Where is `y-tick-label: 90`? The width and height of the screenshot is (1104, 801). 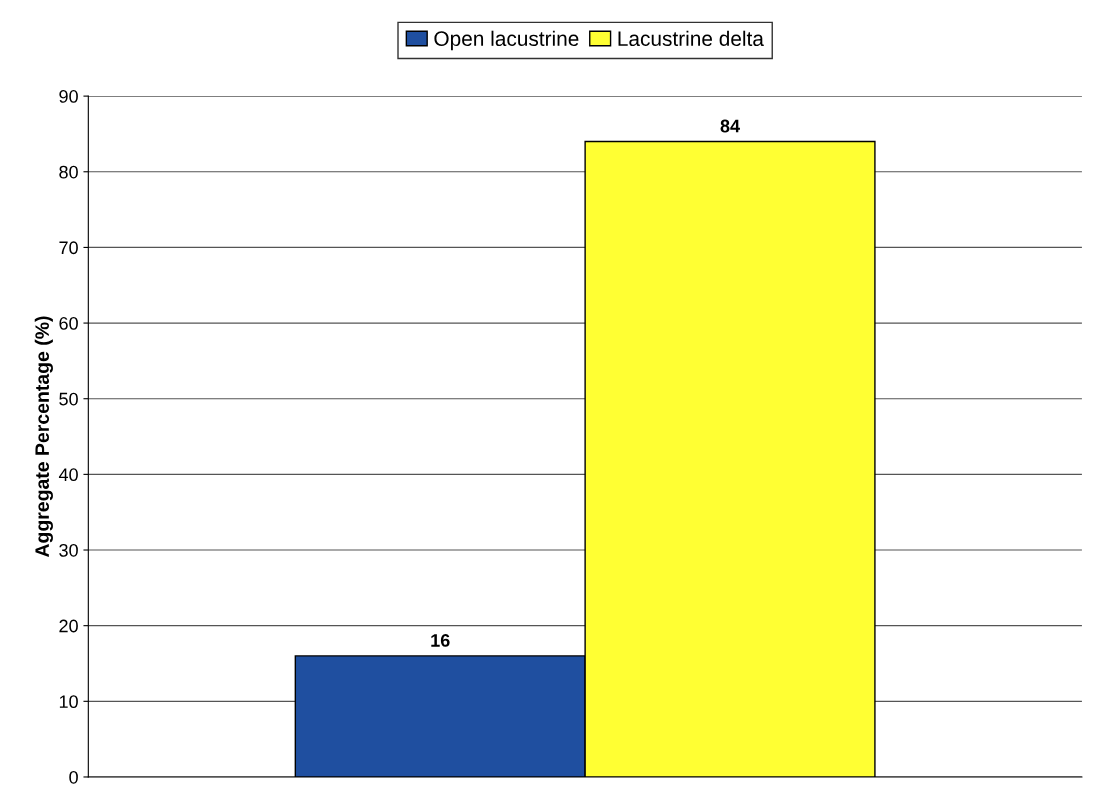 y-tick-label: 90 is located at coordinates (68, 96).